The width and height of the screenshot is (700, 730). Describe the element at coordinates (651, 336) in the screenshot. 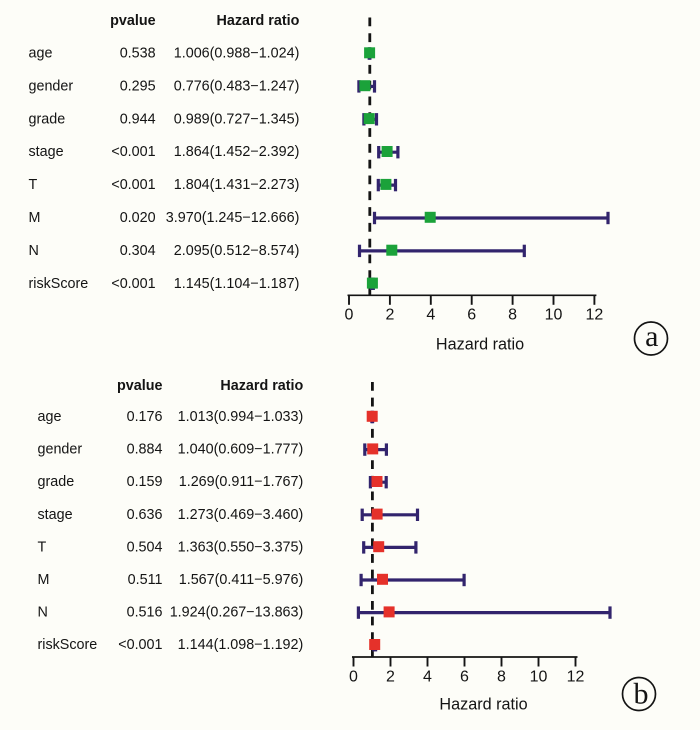

I see `svg-text: a` at that location.